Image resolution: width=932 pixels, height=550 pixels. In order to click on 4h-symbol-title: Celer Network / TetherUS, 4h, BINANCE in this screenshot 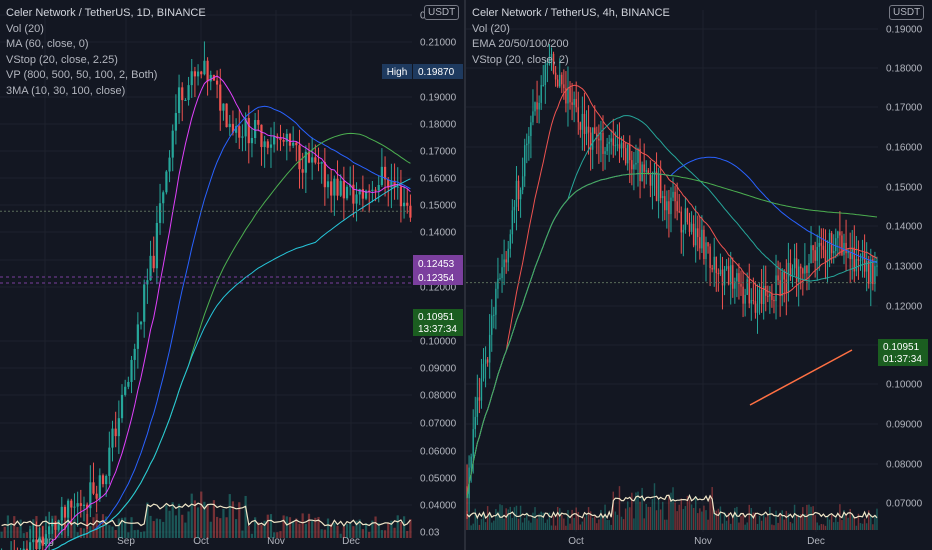, I will do `click(571, 13)`.